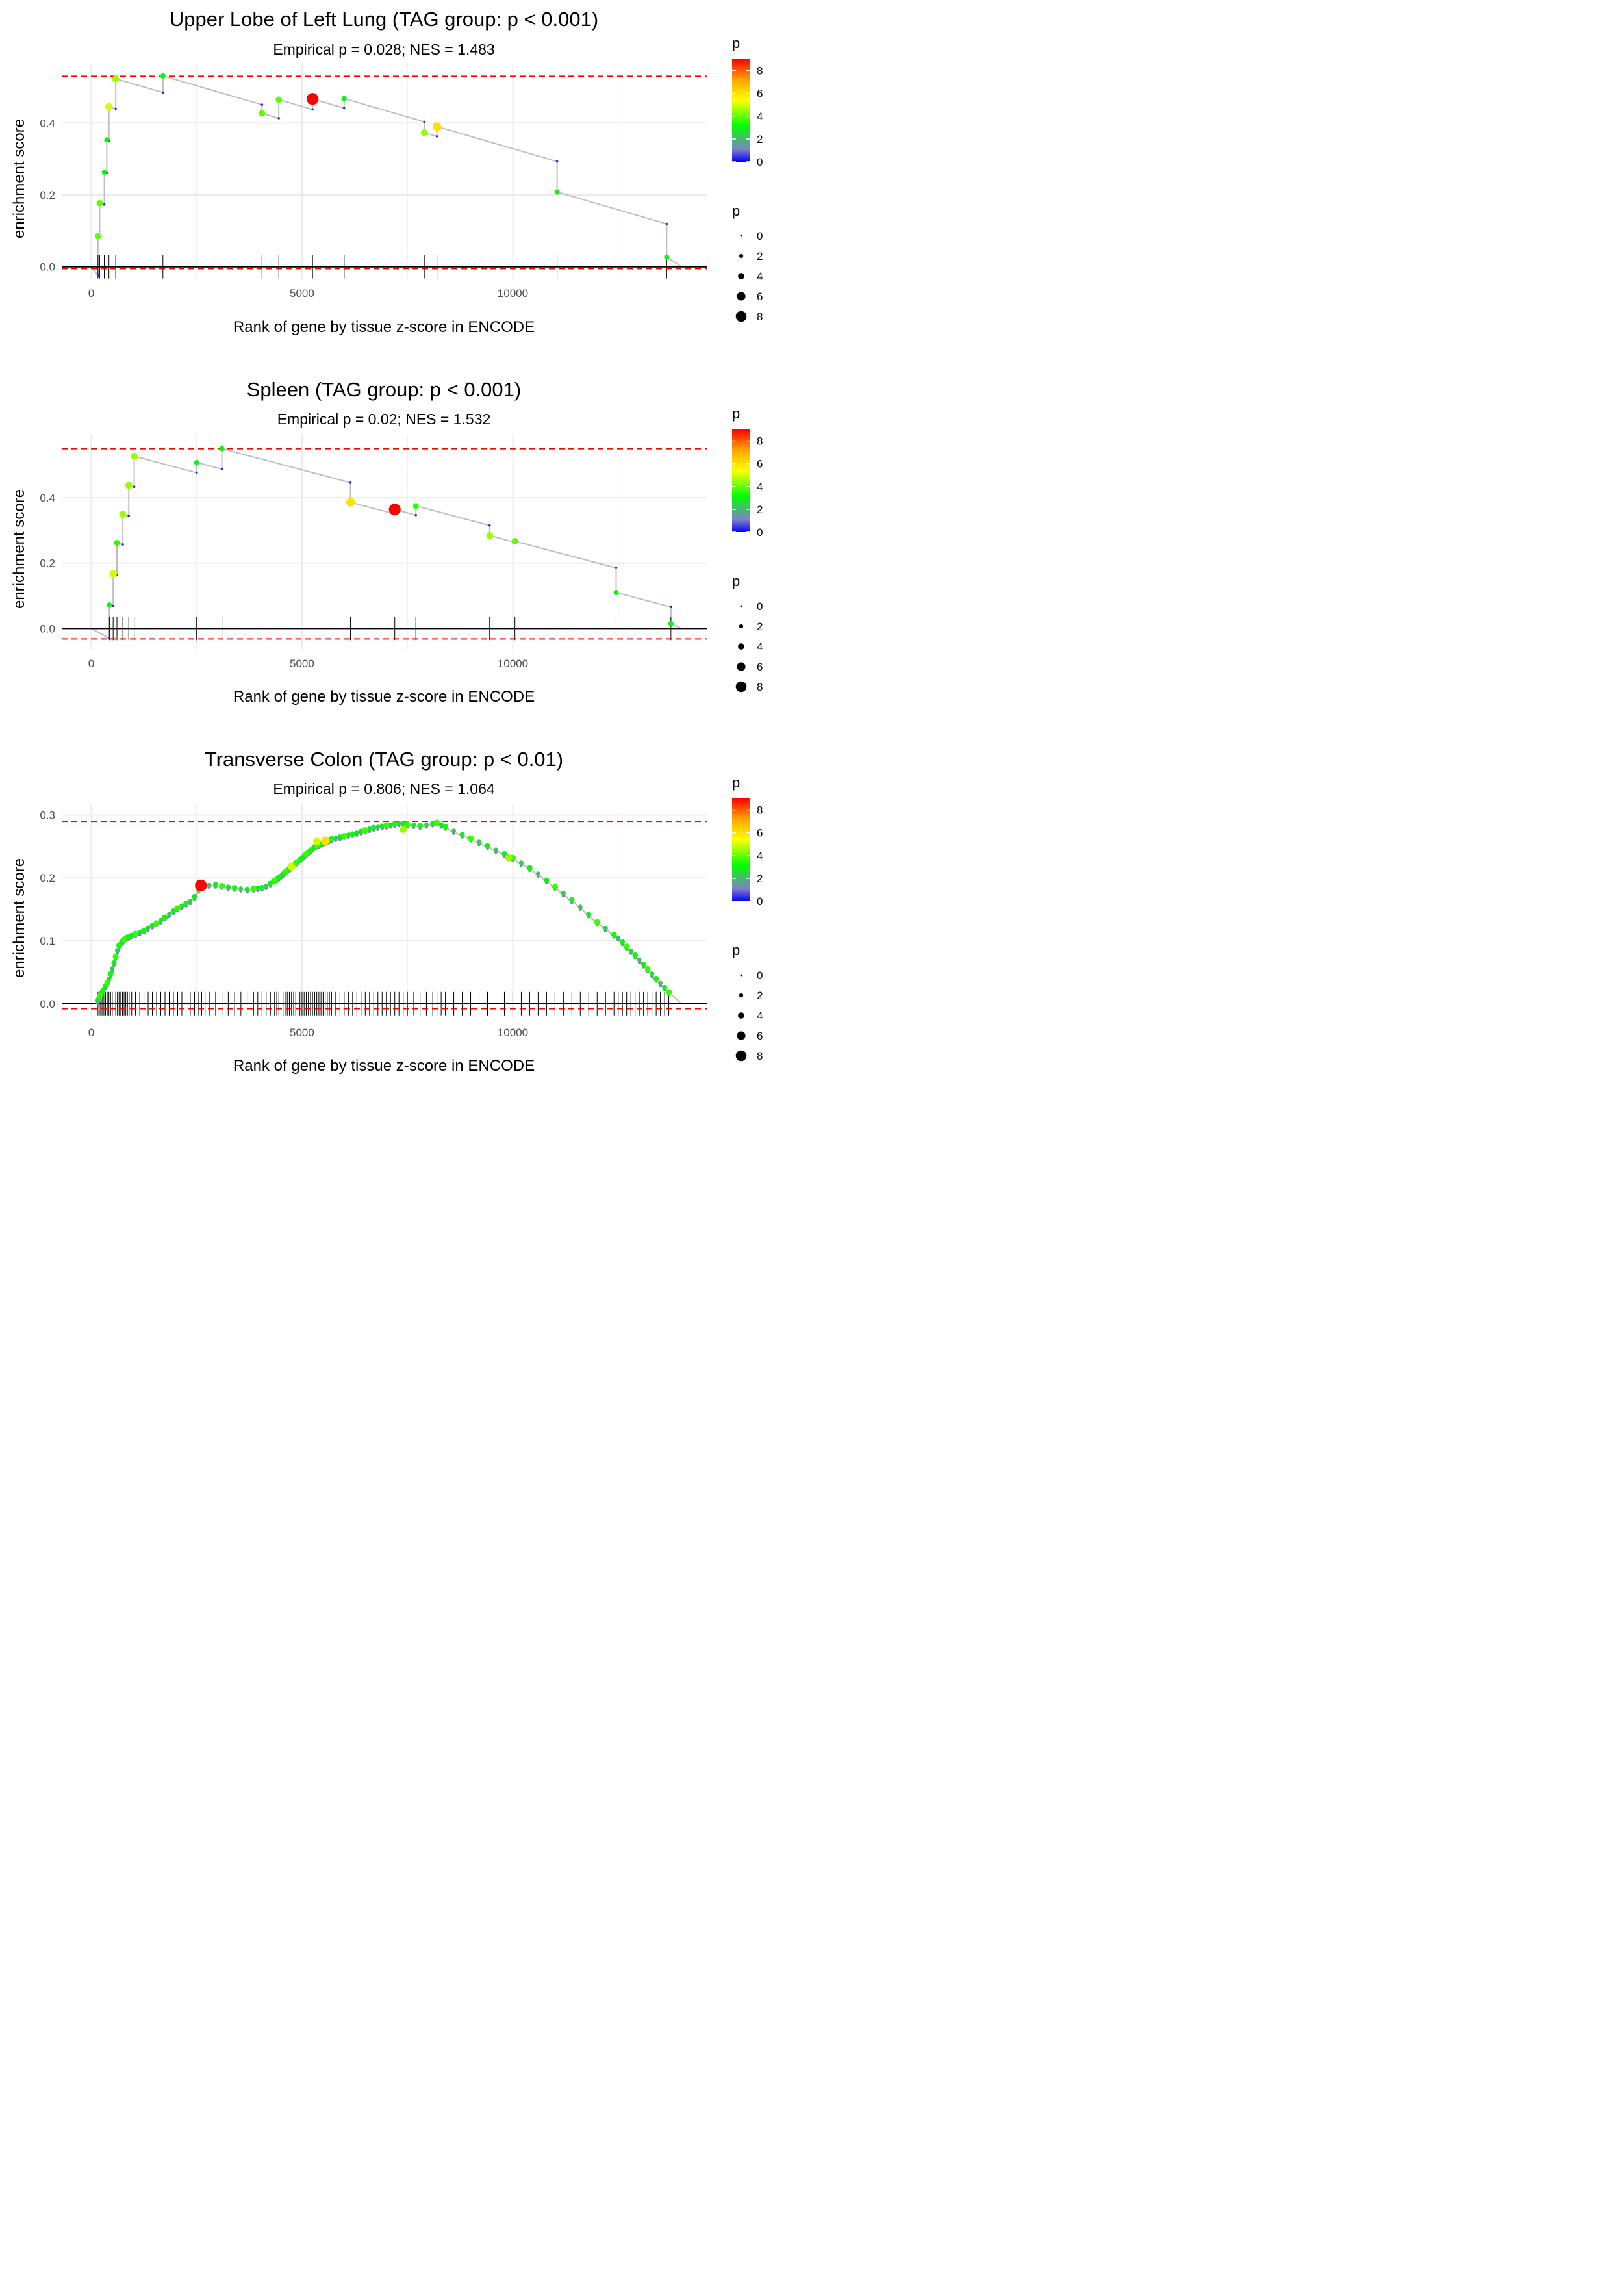  I want to click on y-tick-label: 0.2, so click(47, 195).